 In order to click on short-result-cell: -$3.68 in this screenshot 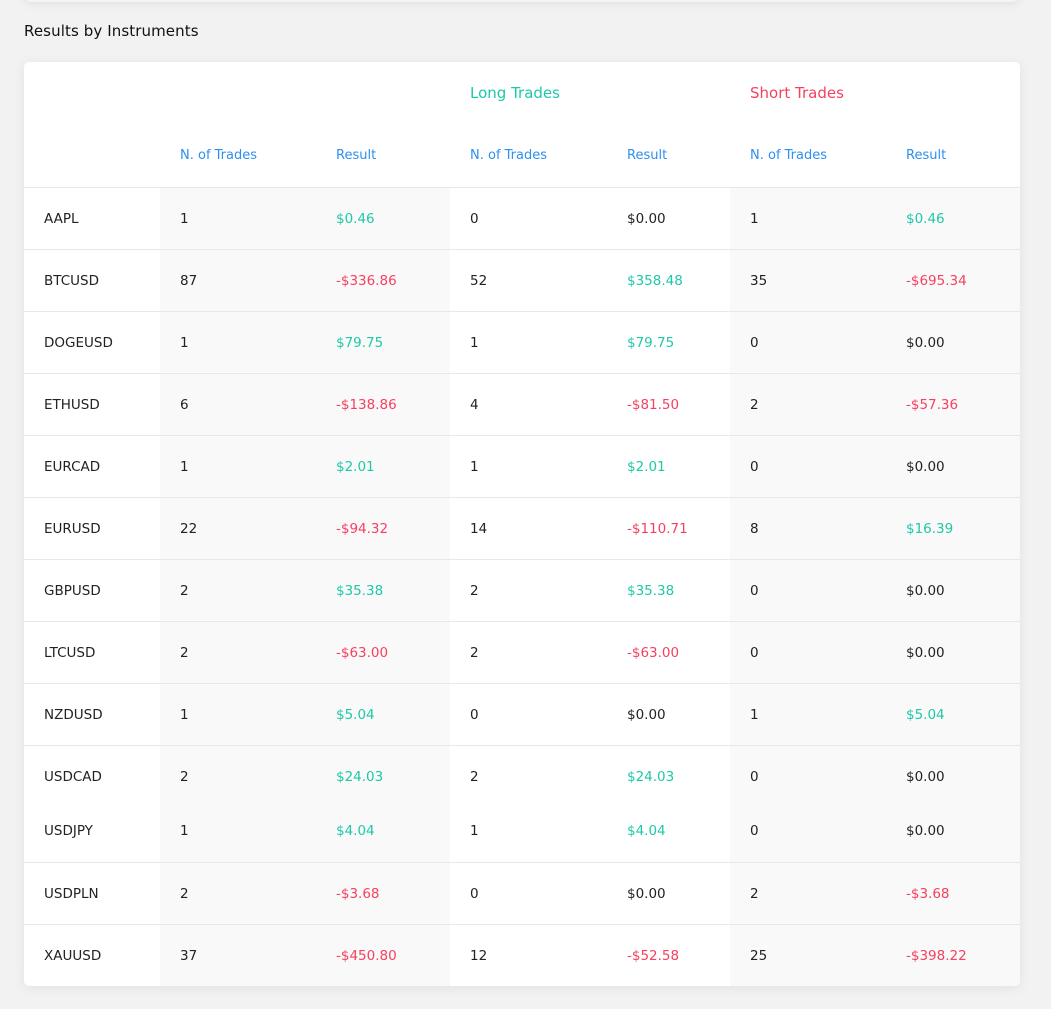, I will do `click(928, 893)`.